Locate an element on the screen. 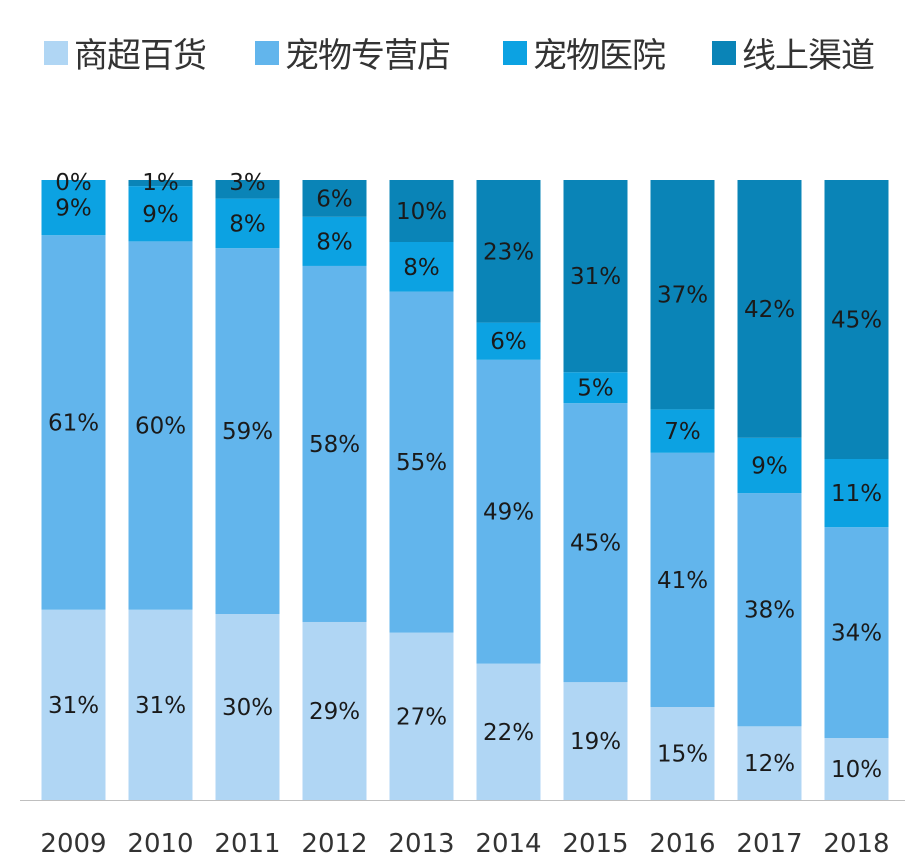 The width and height of the screenshot is (917, 865). legend-swatch-online is located at coordinates (724, 52).